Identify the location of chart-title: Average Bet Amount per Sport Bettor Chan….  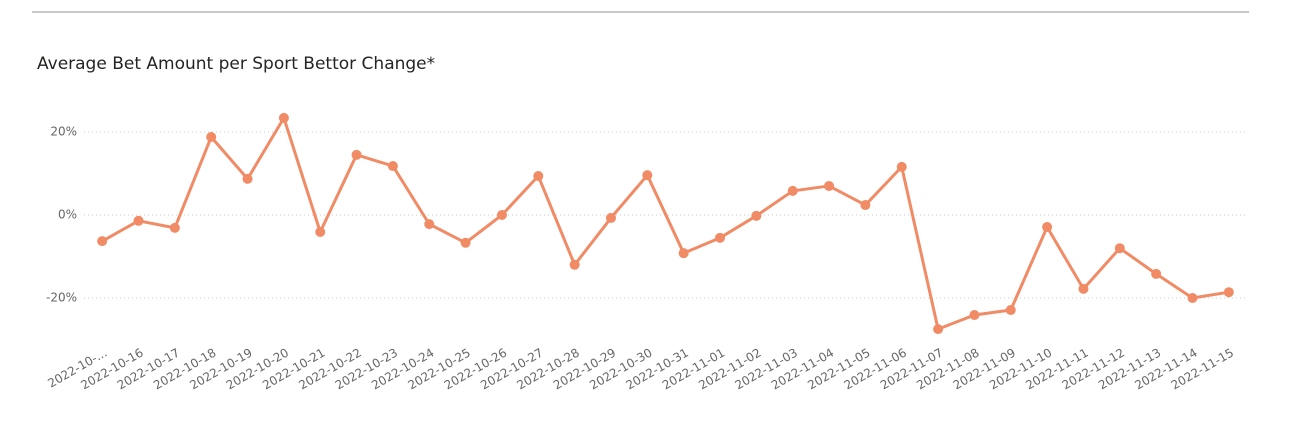
(236, 64).